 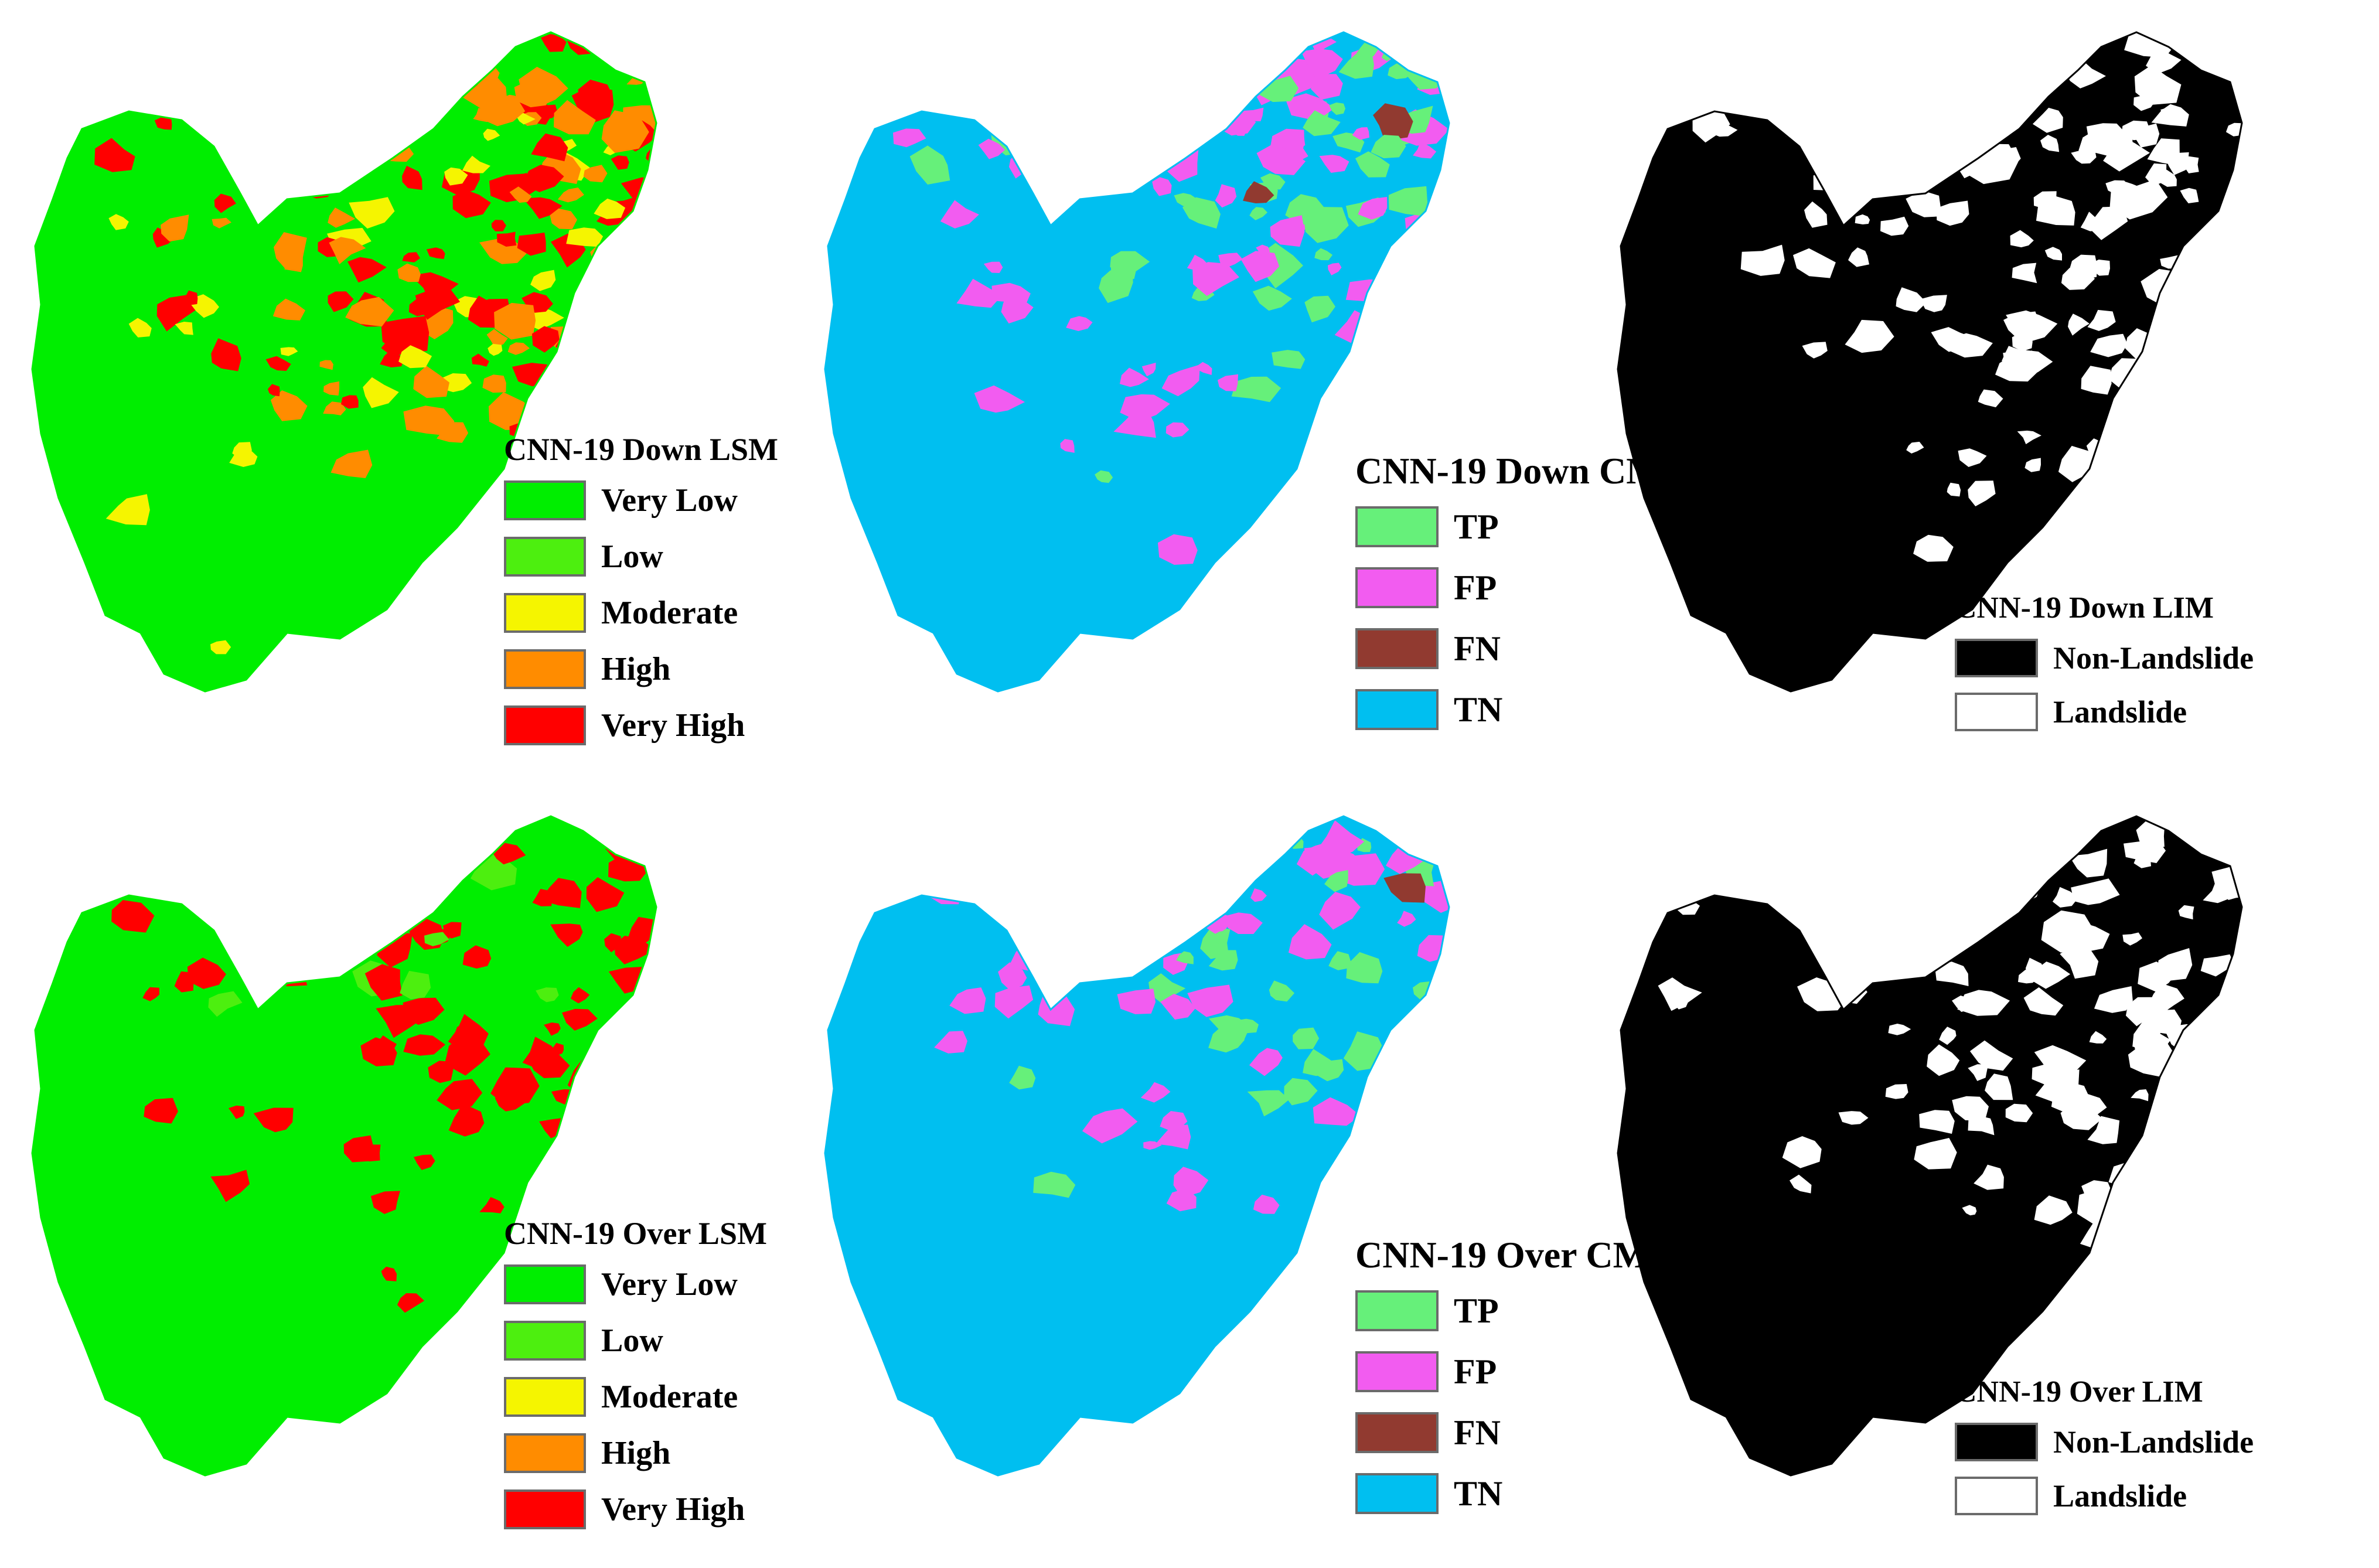 I want to click on legend-down-lim: CNN-19 Down LIM Non-Landslide Landslide, so click(x=2104, y=661).